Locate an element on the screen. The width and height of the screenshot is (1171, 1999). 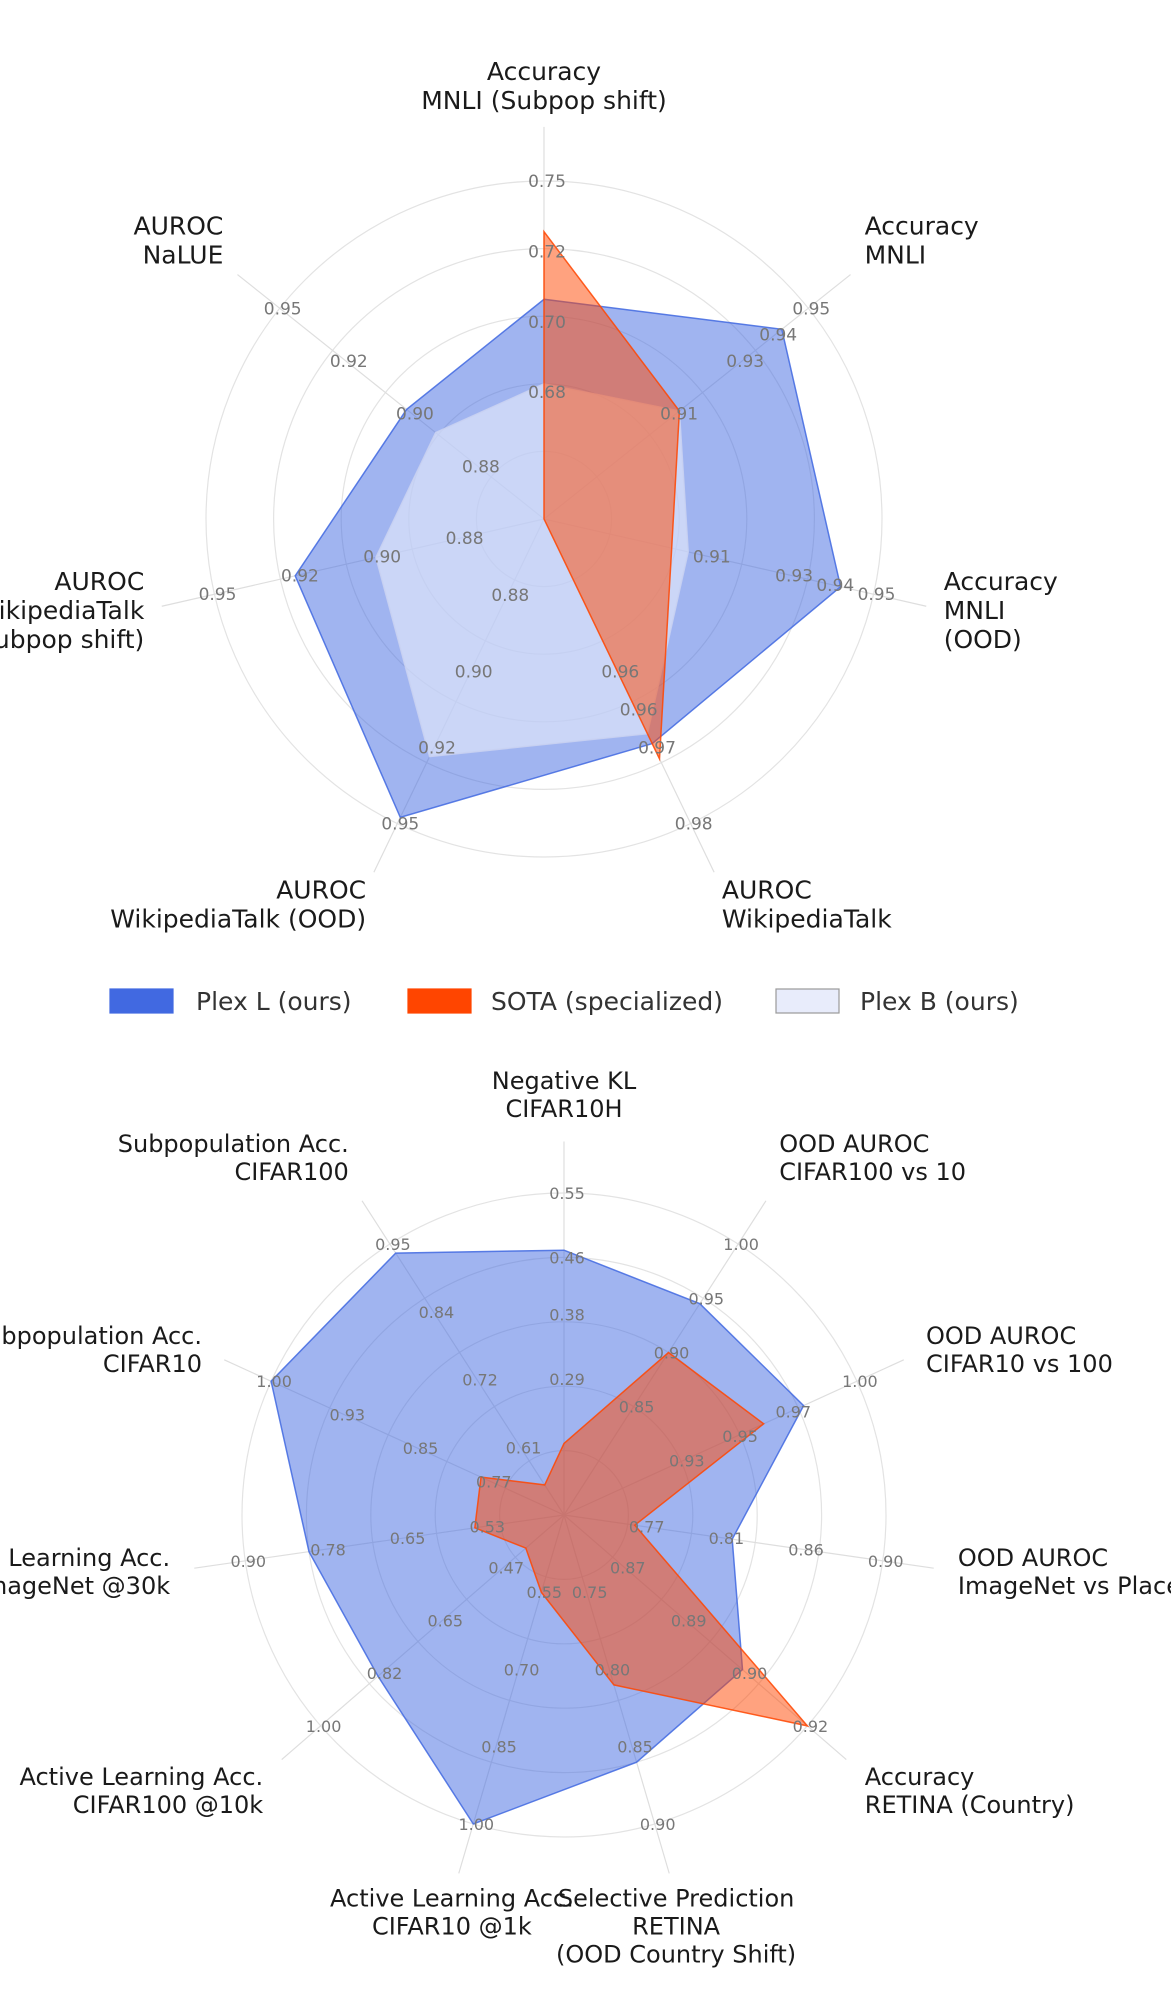
tick-label: 0.97 is located at coordinates (657, 748).